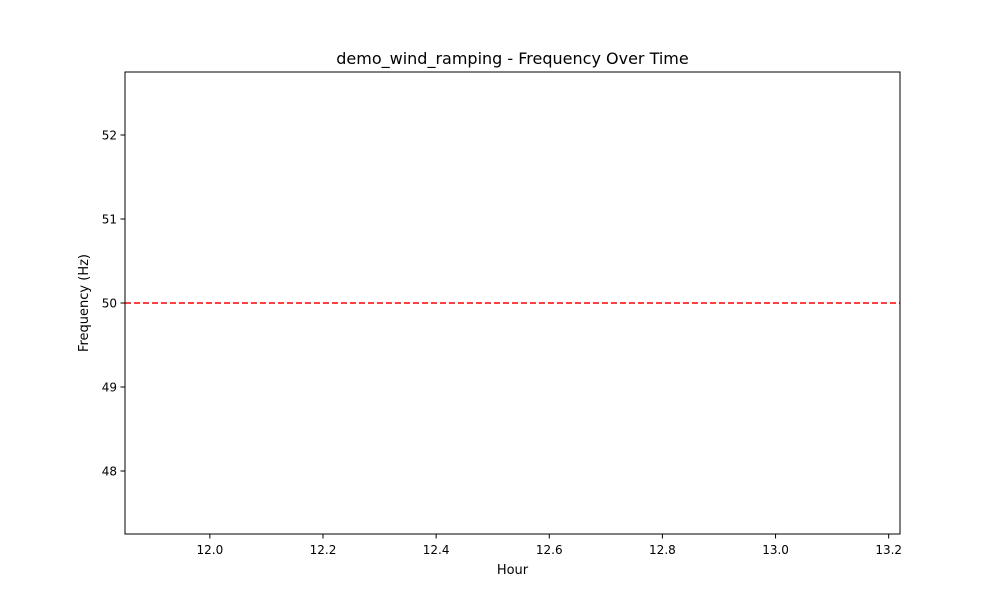  Describe the element at coordinates (109, 220) in the screenshot. I see `y-tick-label: 51` at that location.